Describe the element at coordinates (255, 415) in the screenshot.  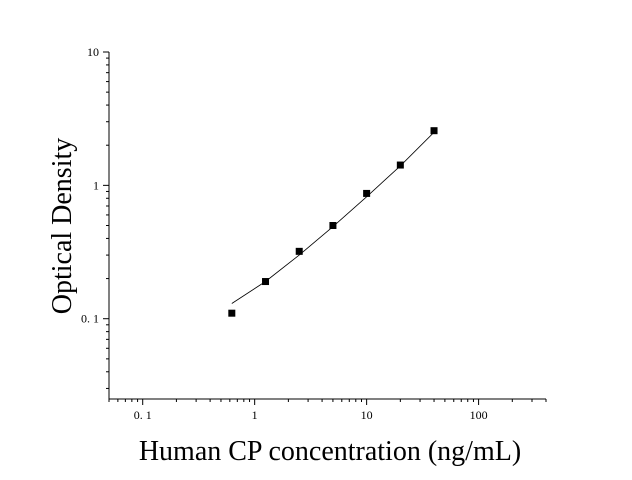
I see `x-tick-label: 1` at that location.